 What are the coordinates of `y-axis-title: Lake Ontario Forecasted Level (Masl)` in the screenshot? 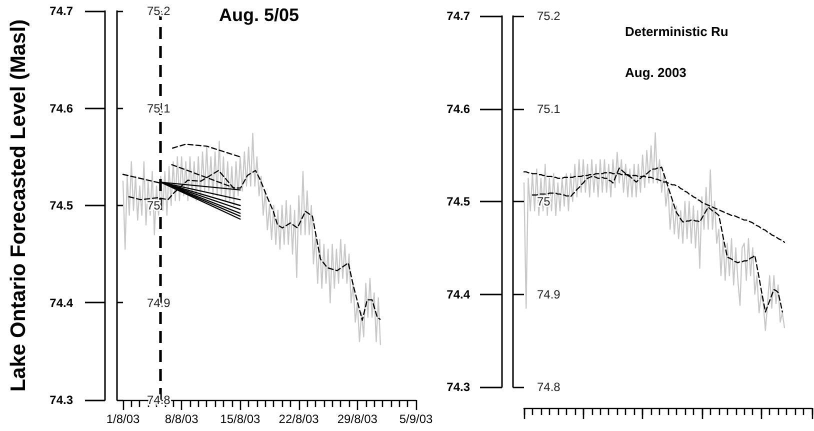 It's located at (18, 205).